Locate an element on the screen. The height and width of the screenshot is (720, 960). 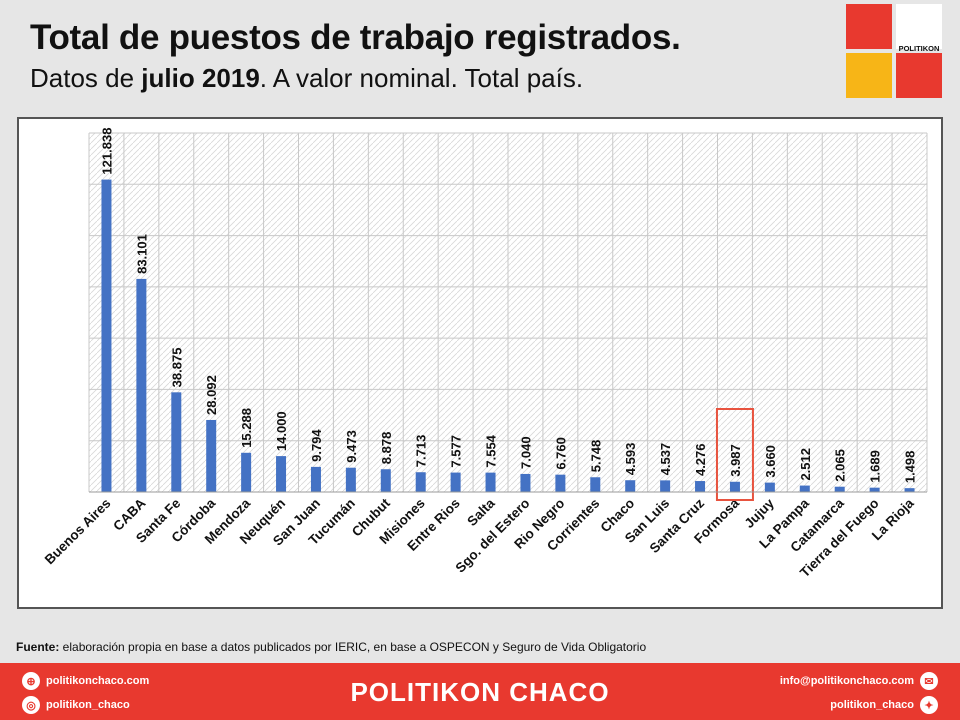
logo-square-red-top is located at coordinates (869, 26).